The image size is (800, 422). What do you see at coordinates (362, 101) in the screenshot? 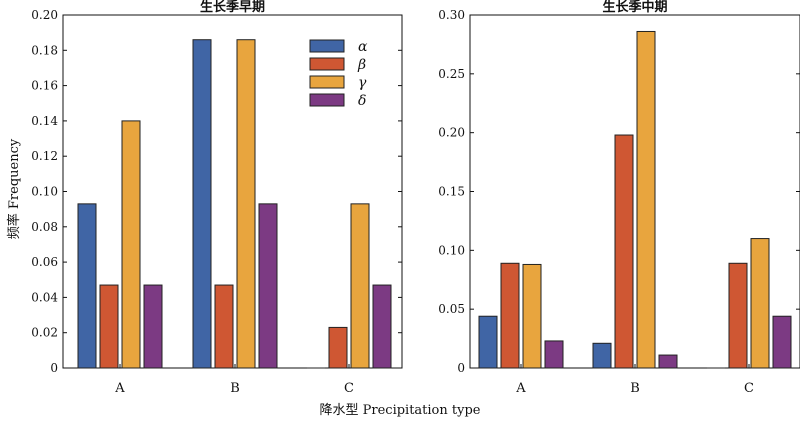
I see `legend-label-delta: δ` at bounding box center [362, 101].